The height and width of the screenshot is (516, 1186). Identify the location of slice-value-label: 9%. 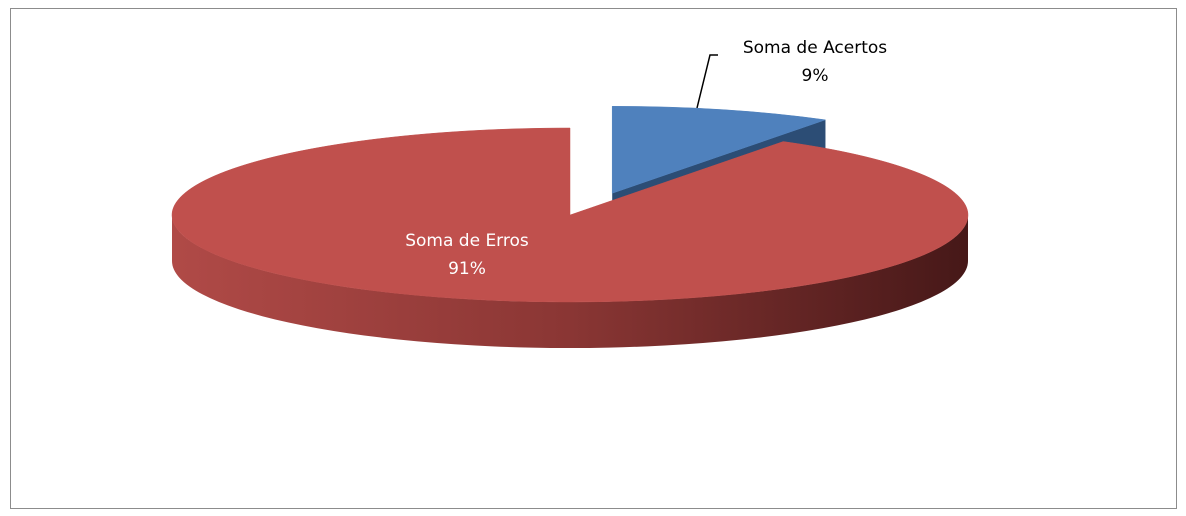
(815, 76).